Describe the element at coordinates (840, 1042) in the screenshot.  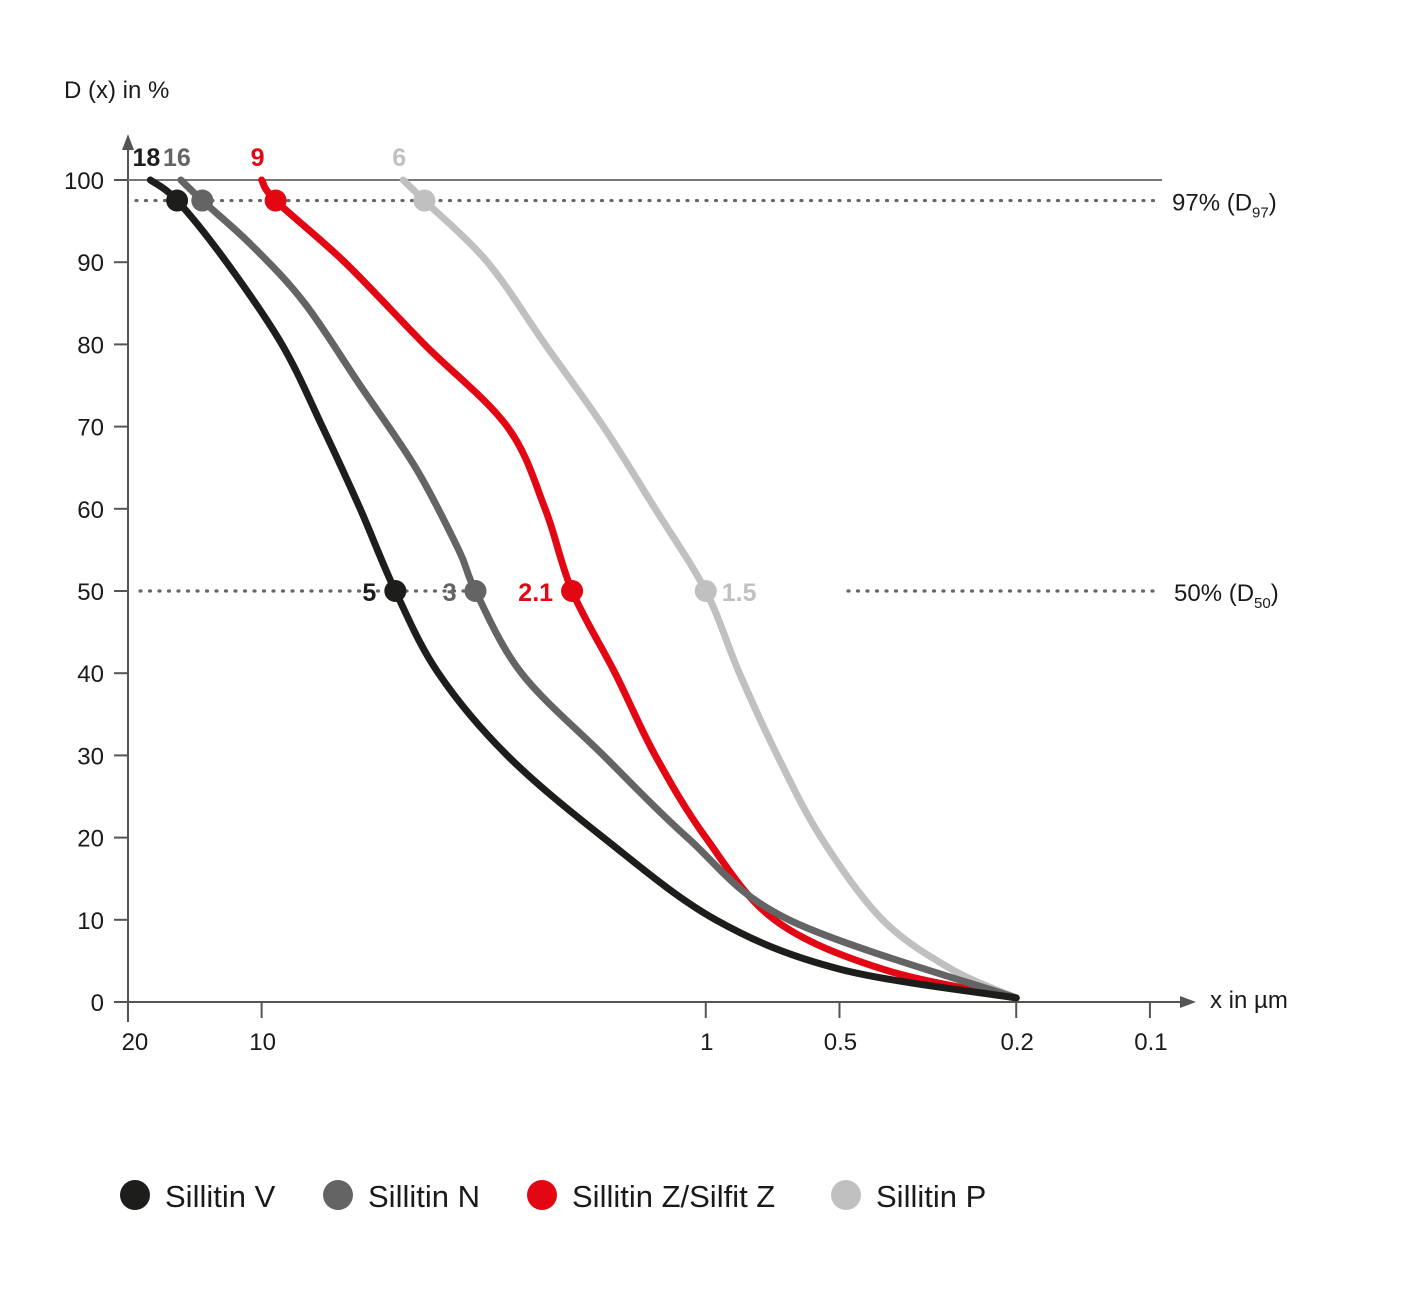
I see `x-tick-label: 0.5` at that location.